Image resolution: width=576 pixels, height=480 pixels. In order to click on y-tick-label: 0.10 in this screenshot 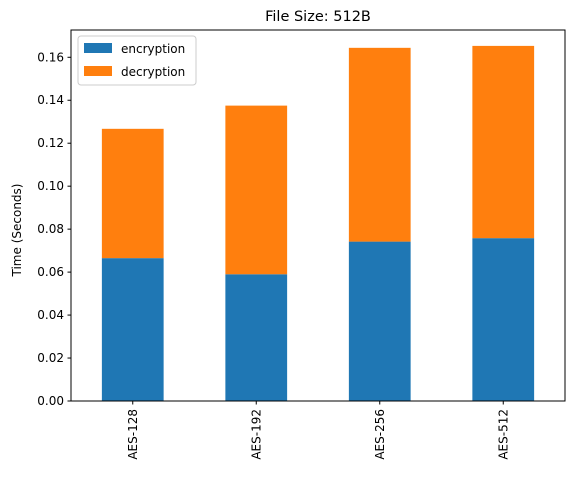, I will do `click(50, 186)`.